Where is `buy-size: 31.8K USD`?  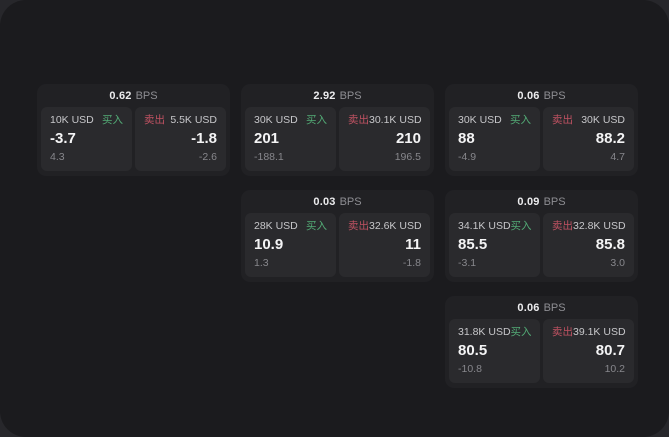 buy-size: 31.8K USD is located at coordinates (484, 332).